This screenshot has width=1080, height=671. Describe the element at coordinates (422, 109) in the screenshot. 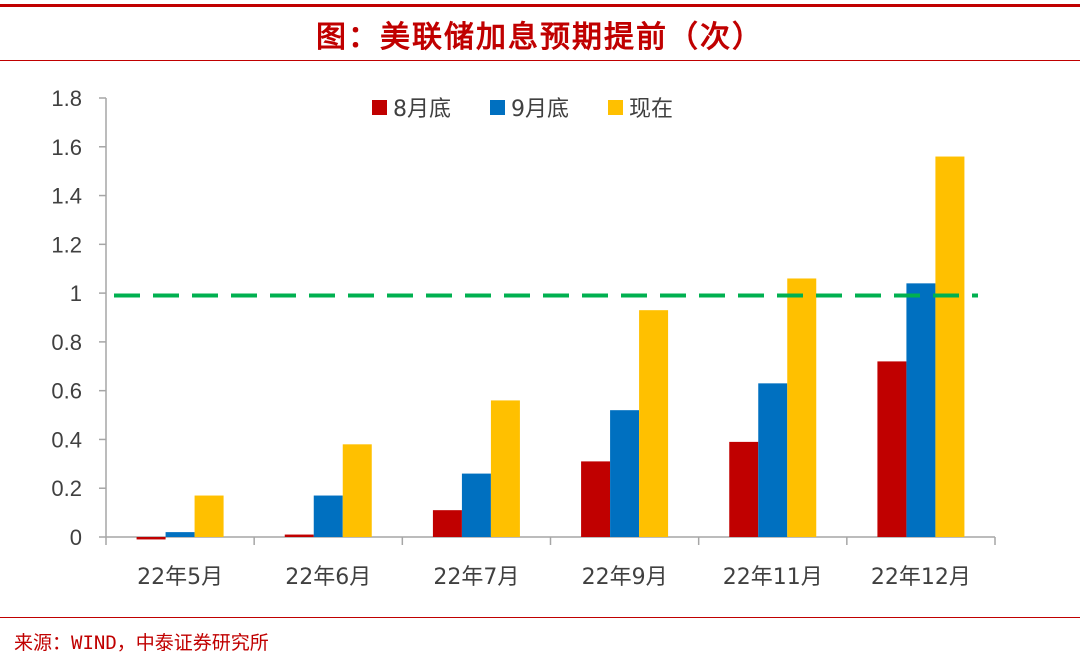

I see `legend-label: 8月底` at that location.